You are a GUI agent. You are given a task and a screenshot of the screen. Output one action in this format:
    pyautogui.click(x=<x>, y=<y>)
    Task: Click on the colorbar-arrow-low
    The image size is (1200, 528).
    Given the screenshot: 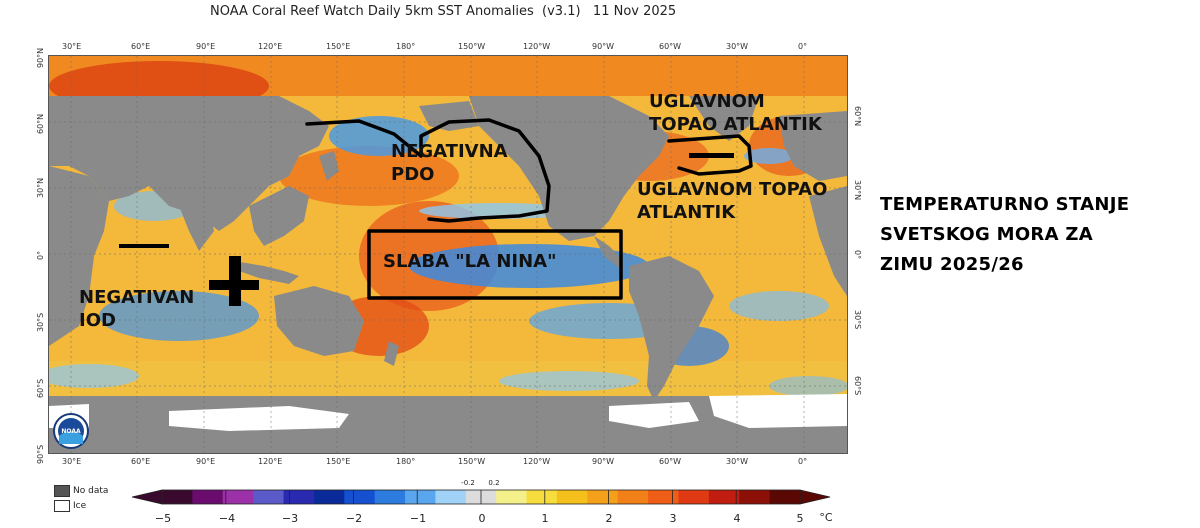 What is the action you would take?
    pyautogui.click(x=147, y=497)
    